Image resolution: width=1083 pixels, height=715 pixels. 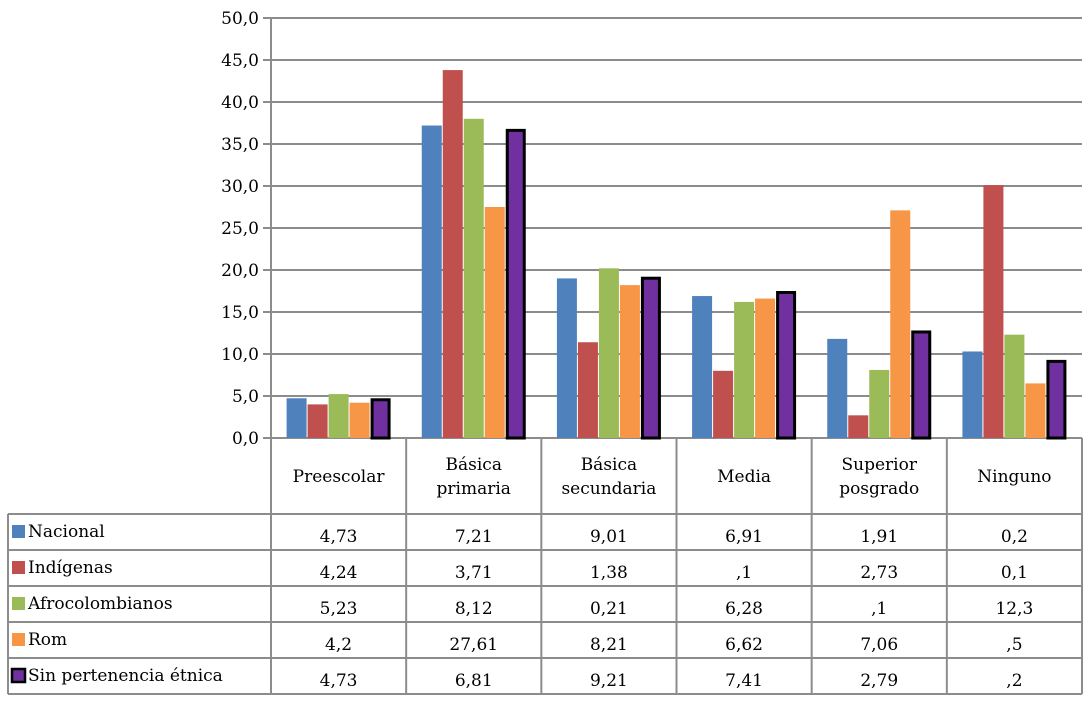 What do you see at coordinates (474, 537) in the screenshot?
I see `table-cell-value: 7,21` at bounding box center [474, 537].